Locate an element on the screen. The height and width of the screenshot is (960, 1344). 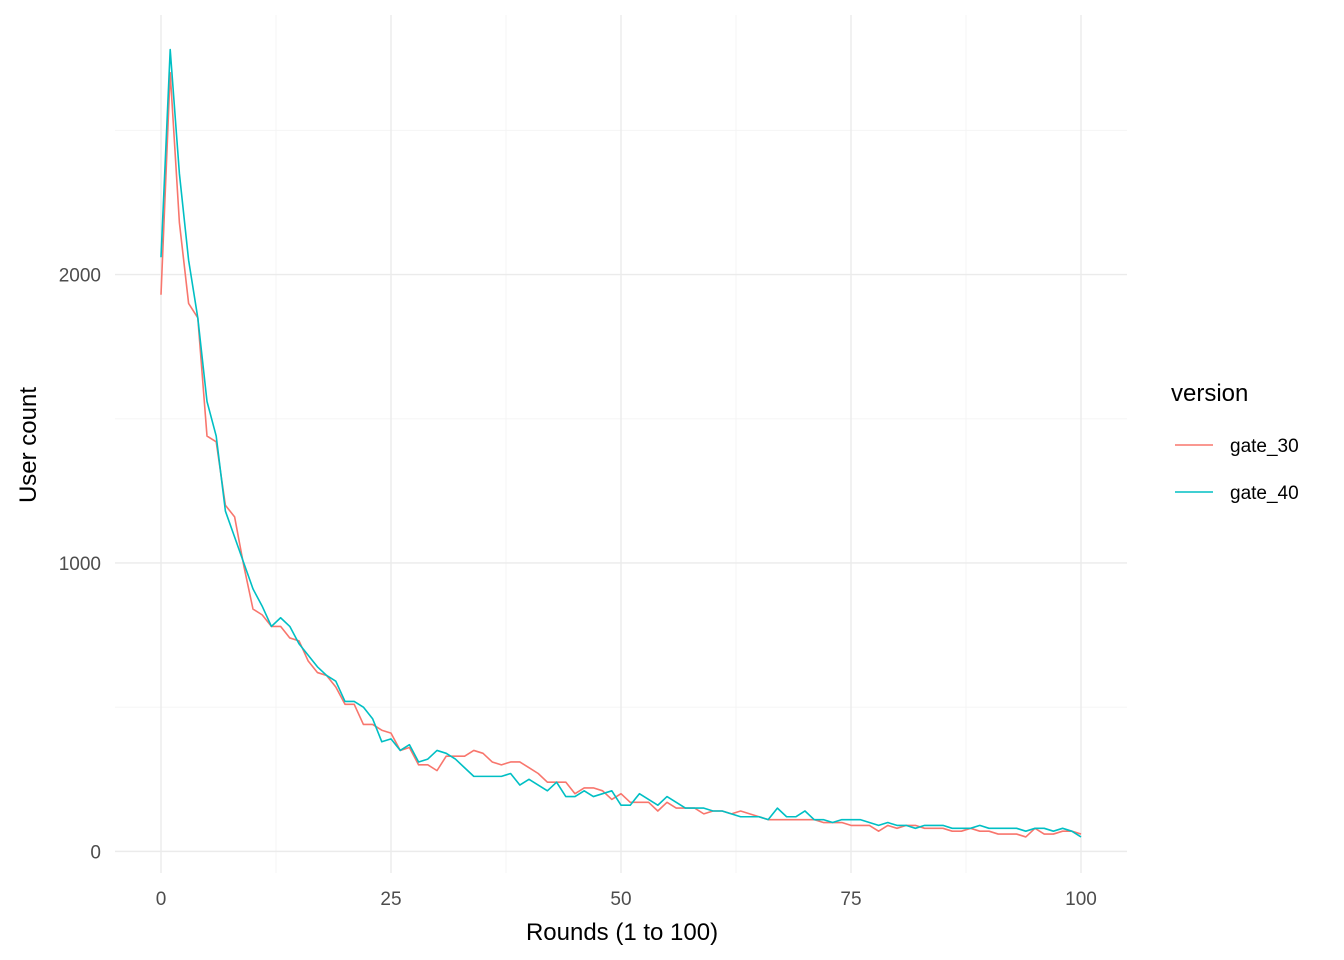
x-axis-tick-labels: 0 25 50 75 100 is located at coordinates (626, 899).